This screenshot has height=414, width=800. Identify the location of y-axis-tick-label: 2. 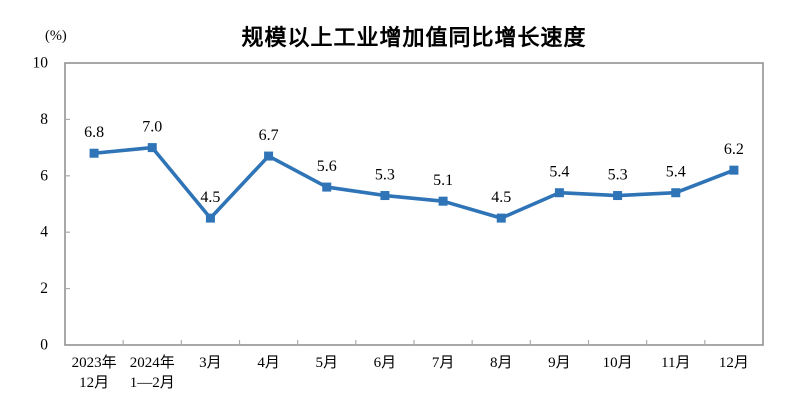
(44, 288).